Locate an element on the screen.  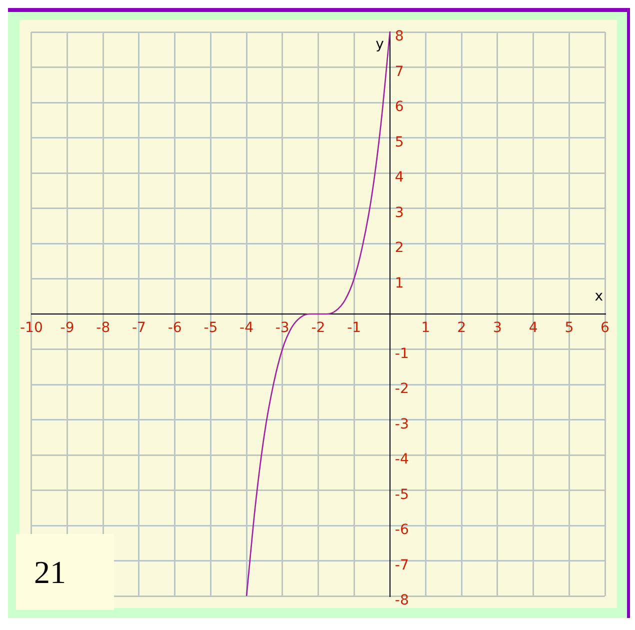
x-tick-label: 3 is located at coordinates (497, 328).